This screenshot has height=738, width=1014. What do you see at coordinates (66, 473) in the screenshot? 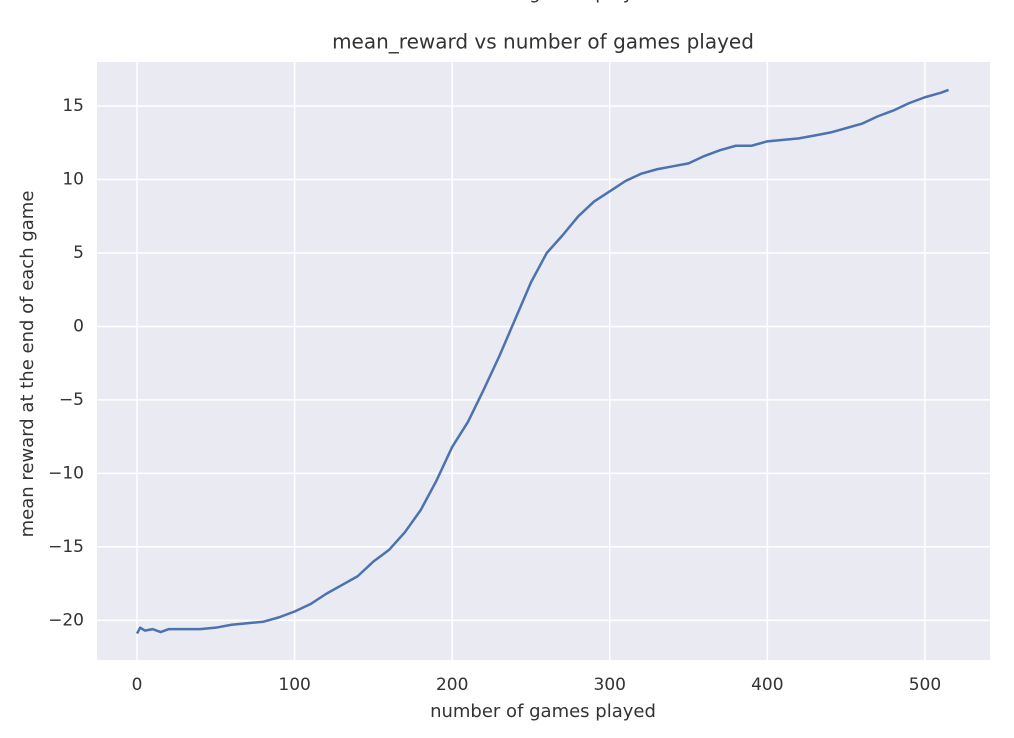
I see `y-tick-label: −10` at bounding box center [66, 473].